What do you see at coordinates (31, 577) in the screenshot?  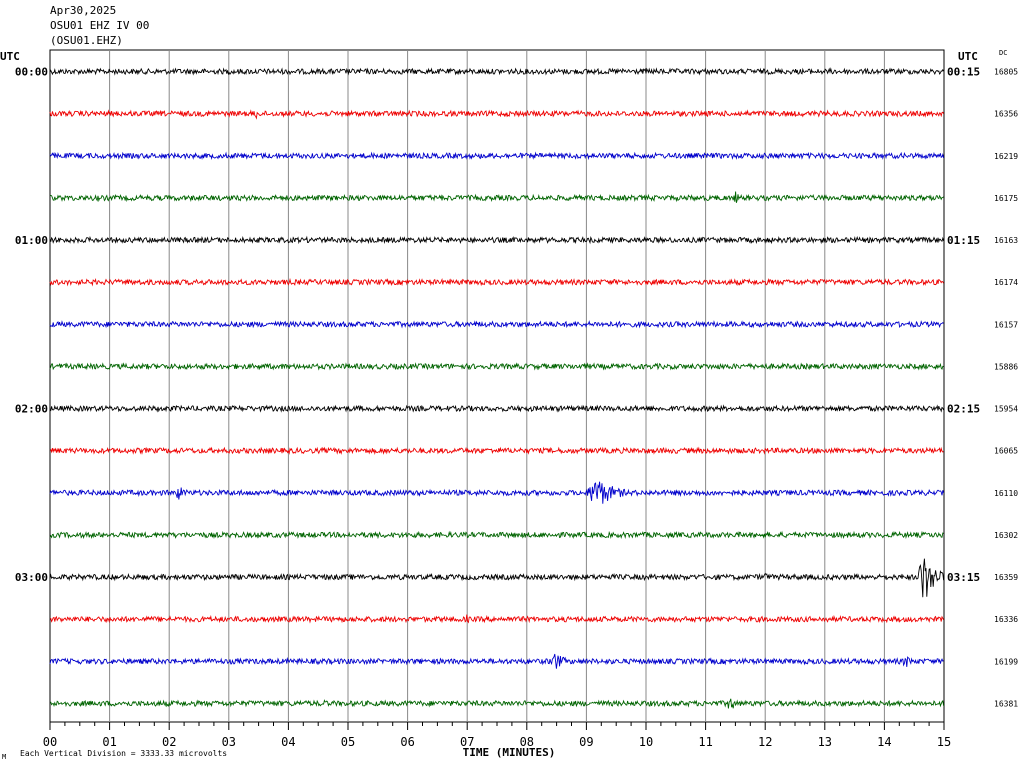 I see `row-left-time: 03:00` at bounding box center [31, 577].